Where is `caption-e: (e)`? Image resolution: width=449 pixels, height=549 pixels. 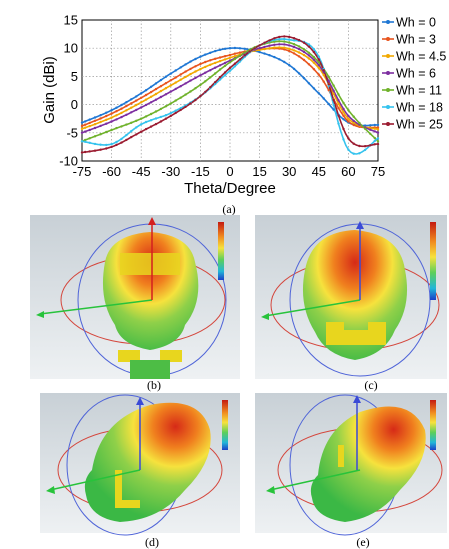 caption-e: (e) is located at coordinates (362, 542).